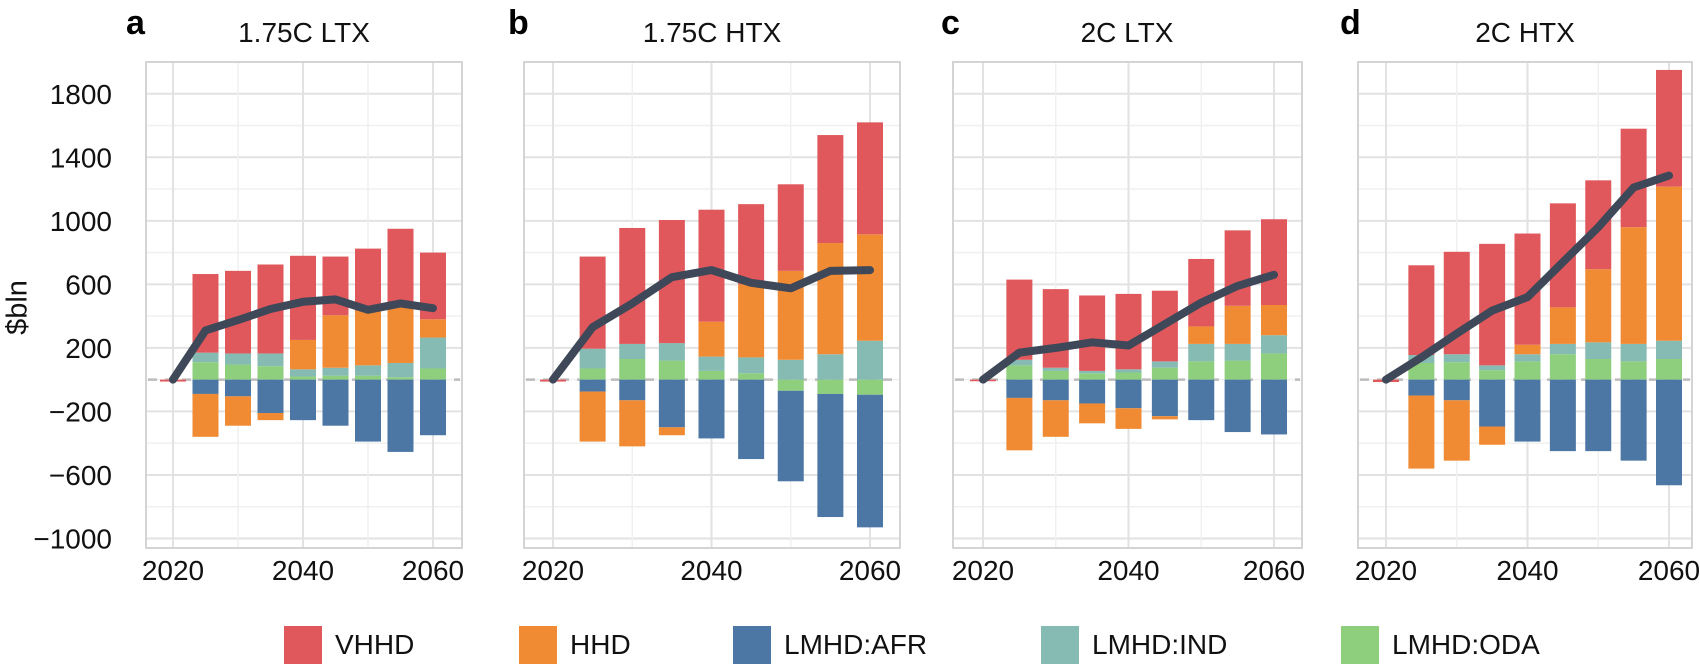  I want to click on panel-border, so click(1525, 305).